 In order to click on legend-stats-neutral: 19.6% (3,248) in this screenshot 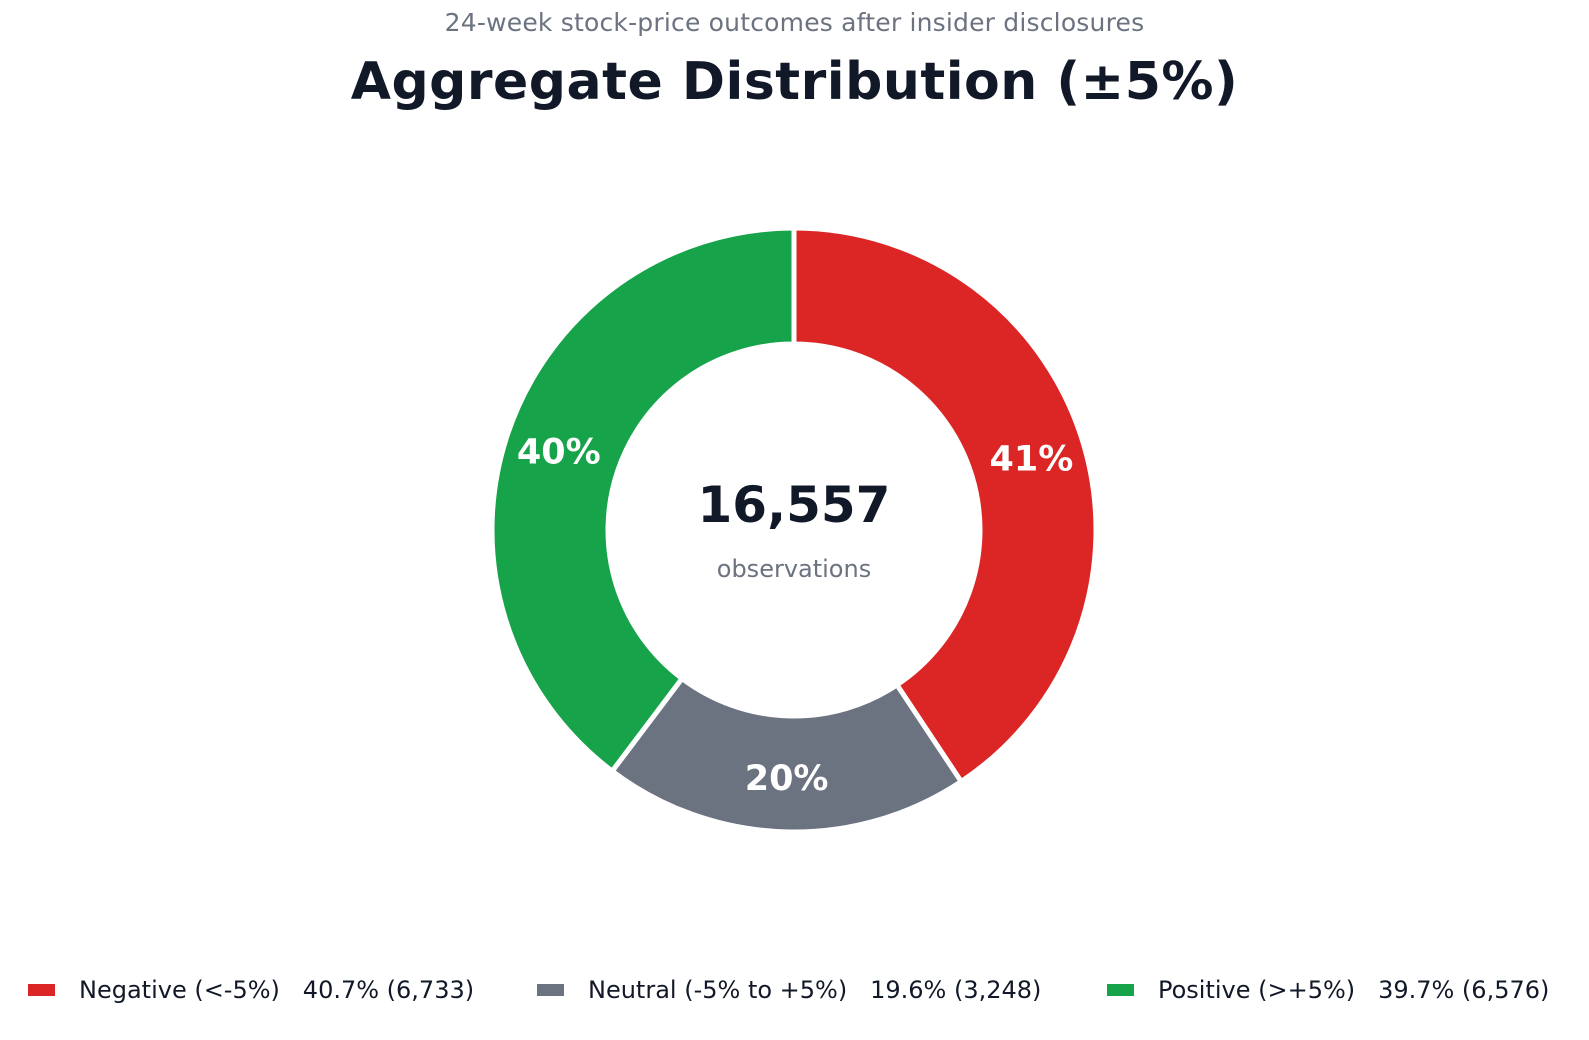, I will do `click(956, 990)`.